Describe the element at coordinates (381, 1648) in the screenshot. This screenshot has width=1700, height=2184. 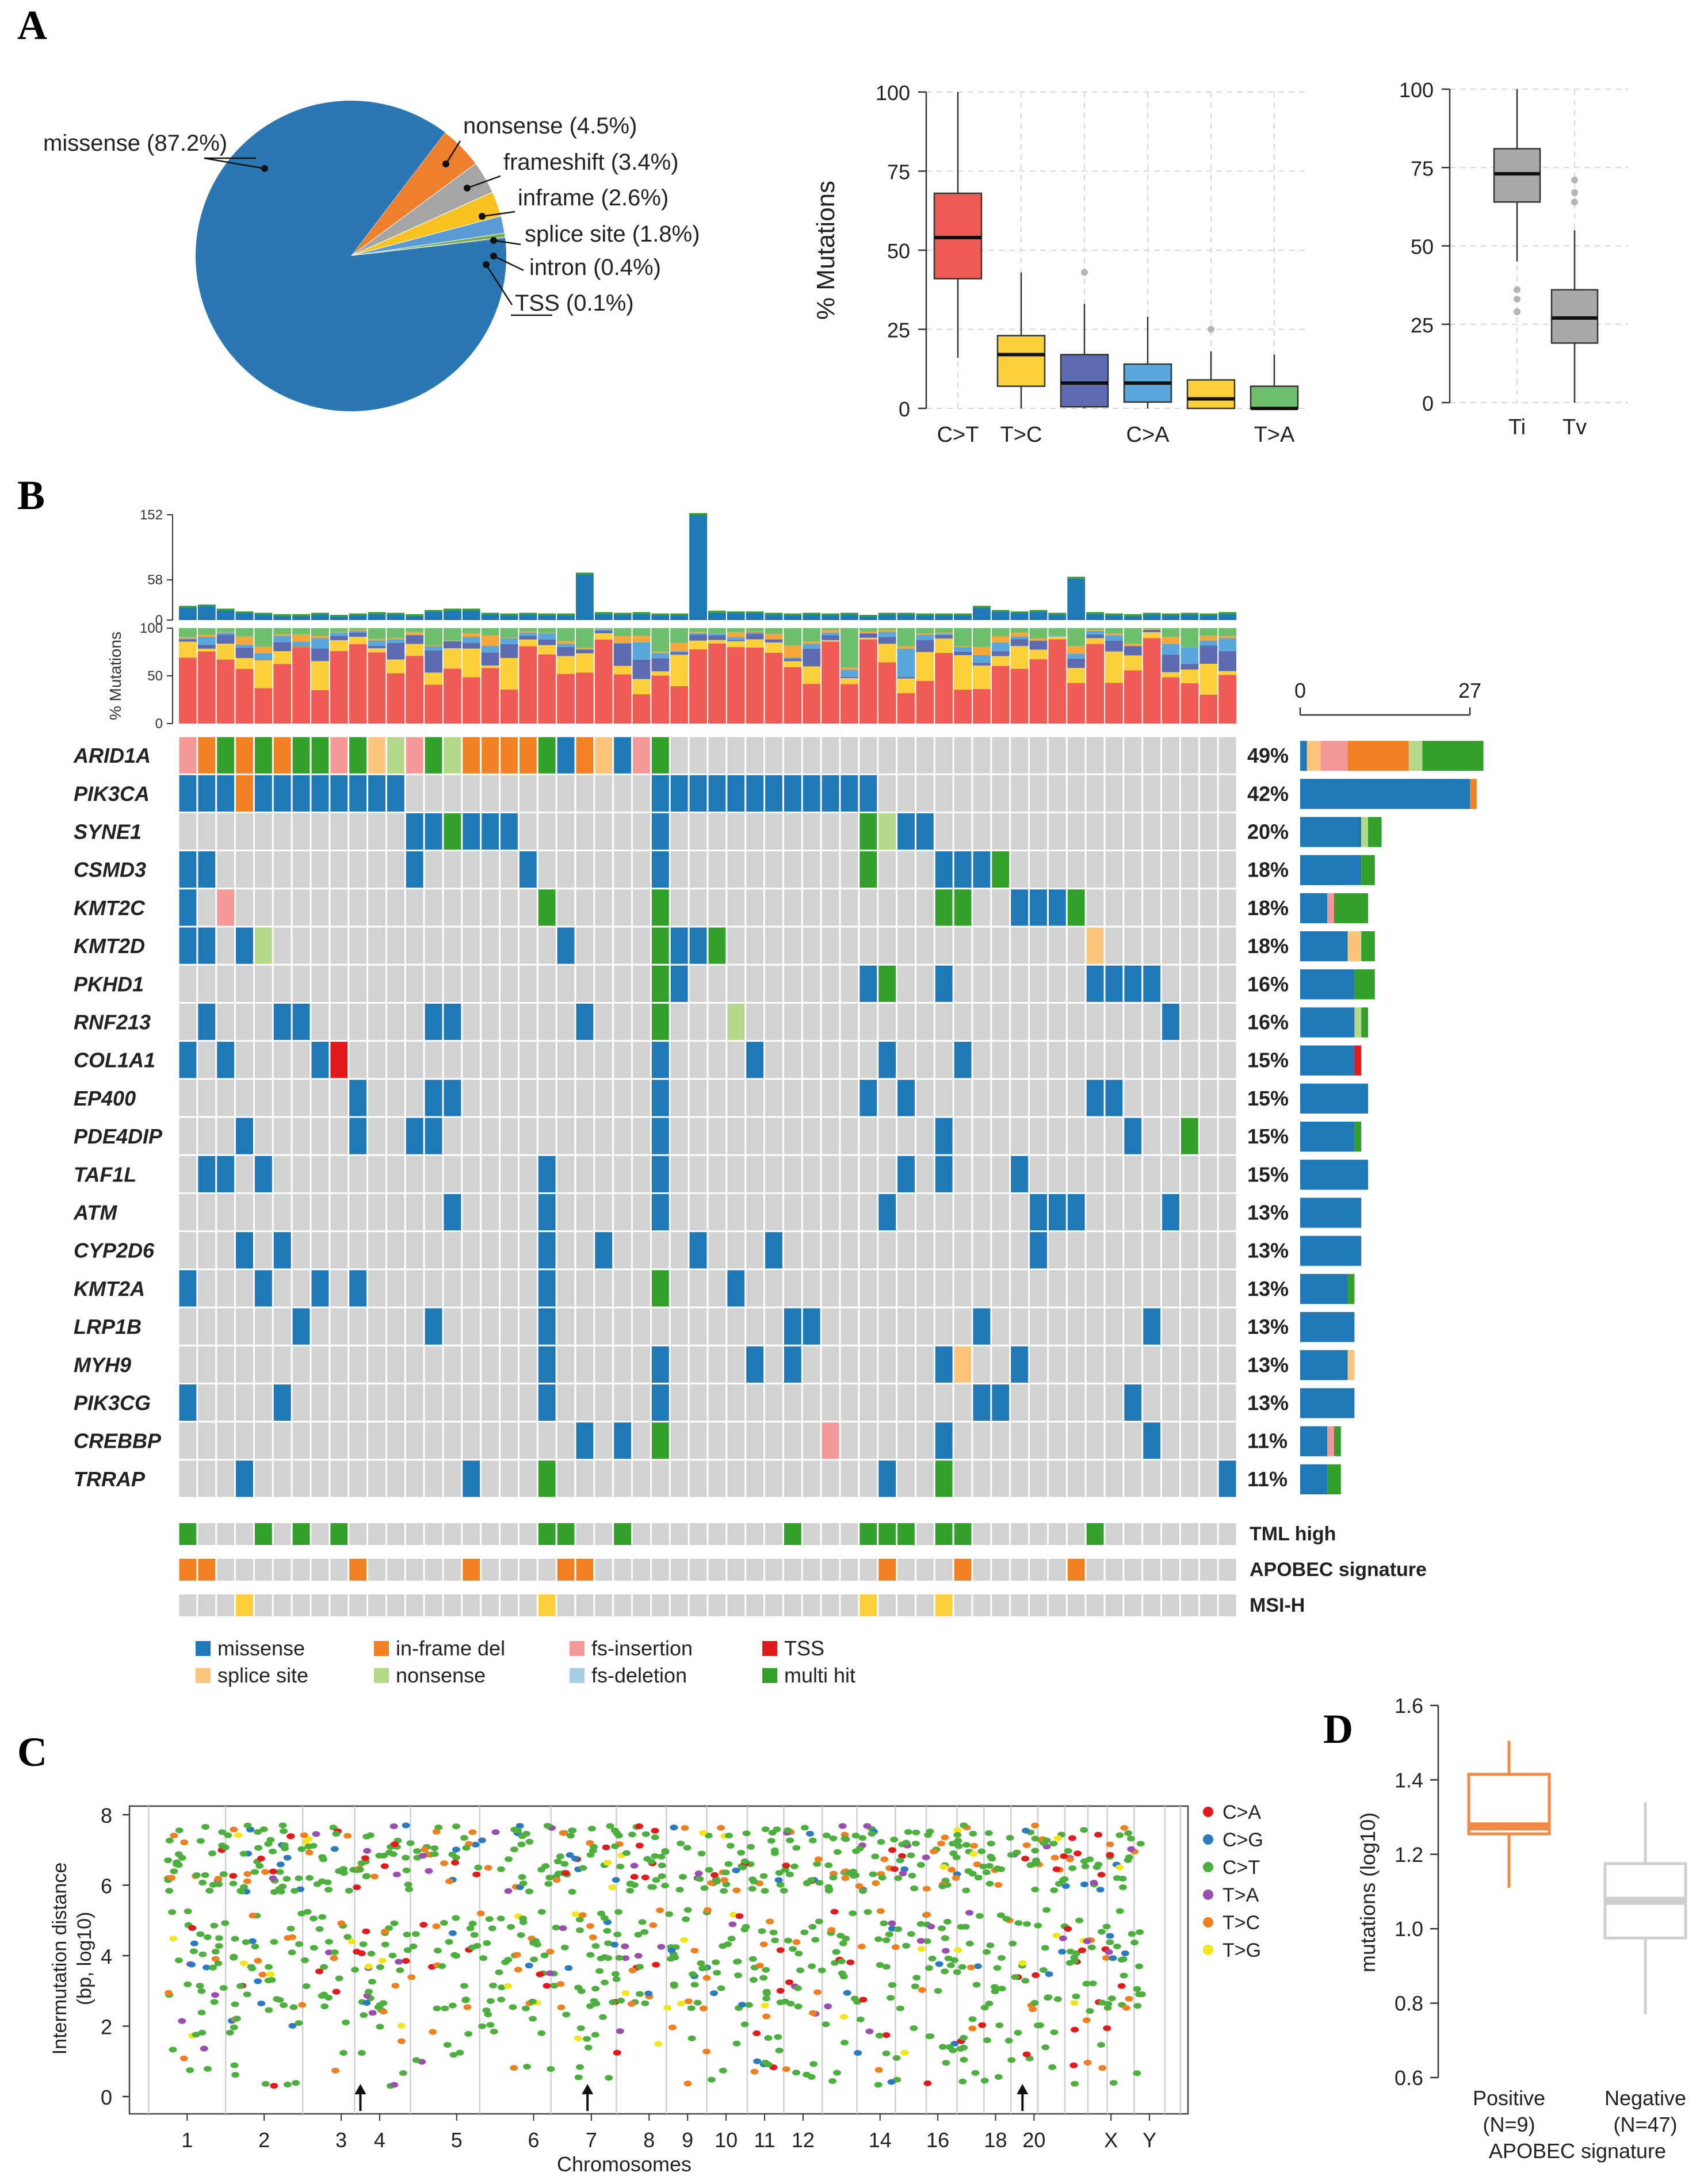
I see `legend-swatch` at that location.